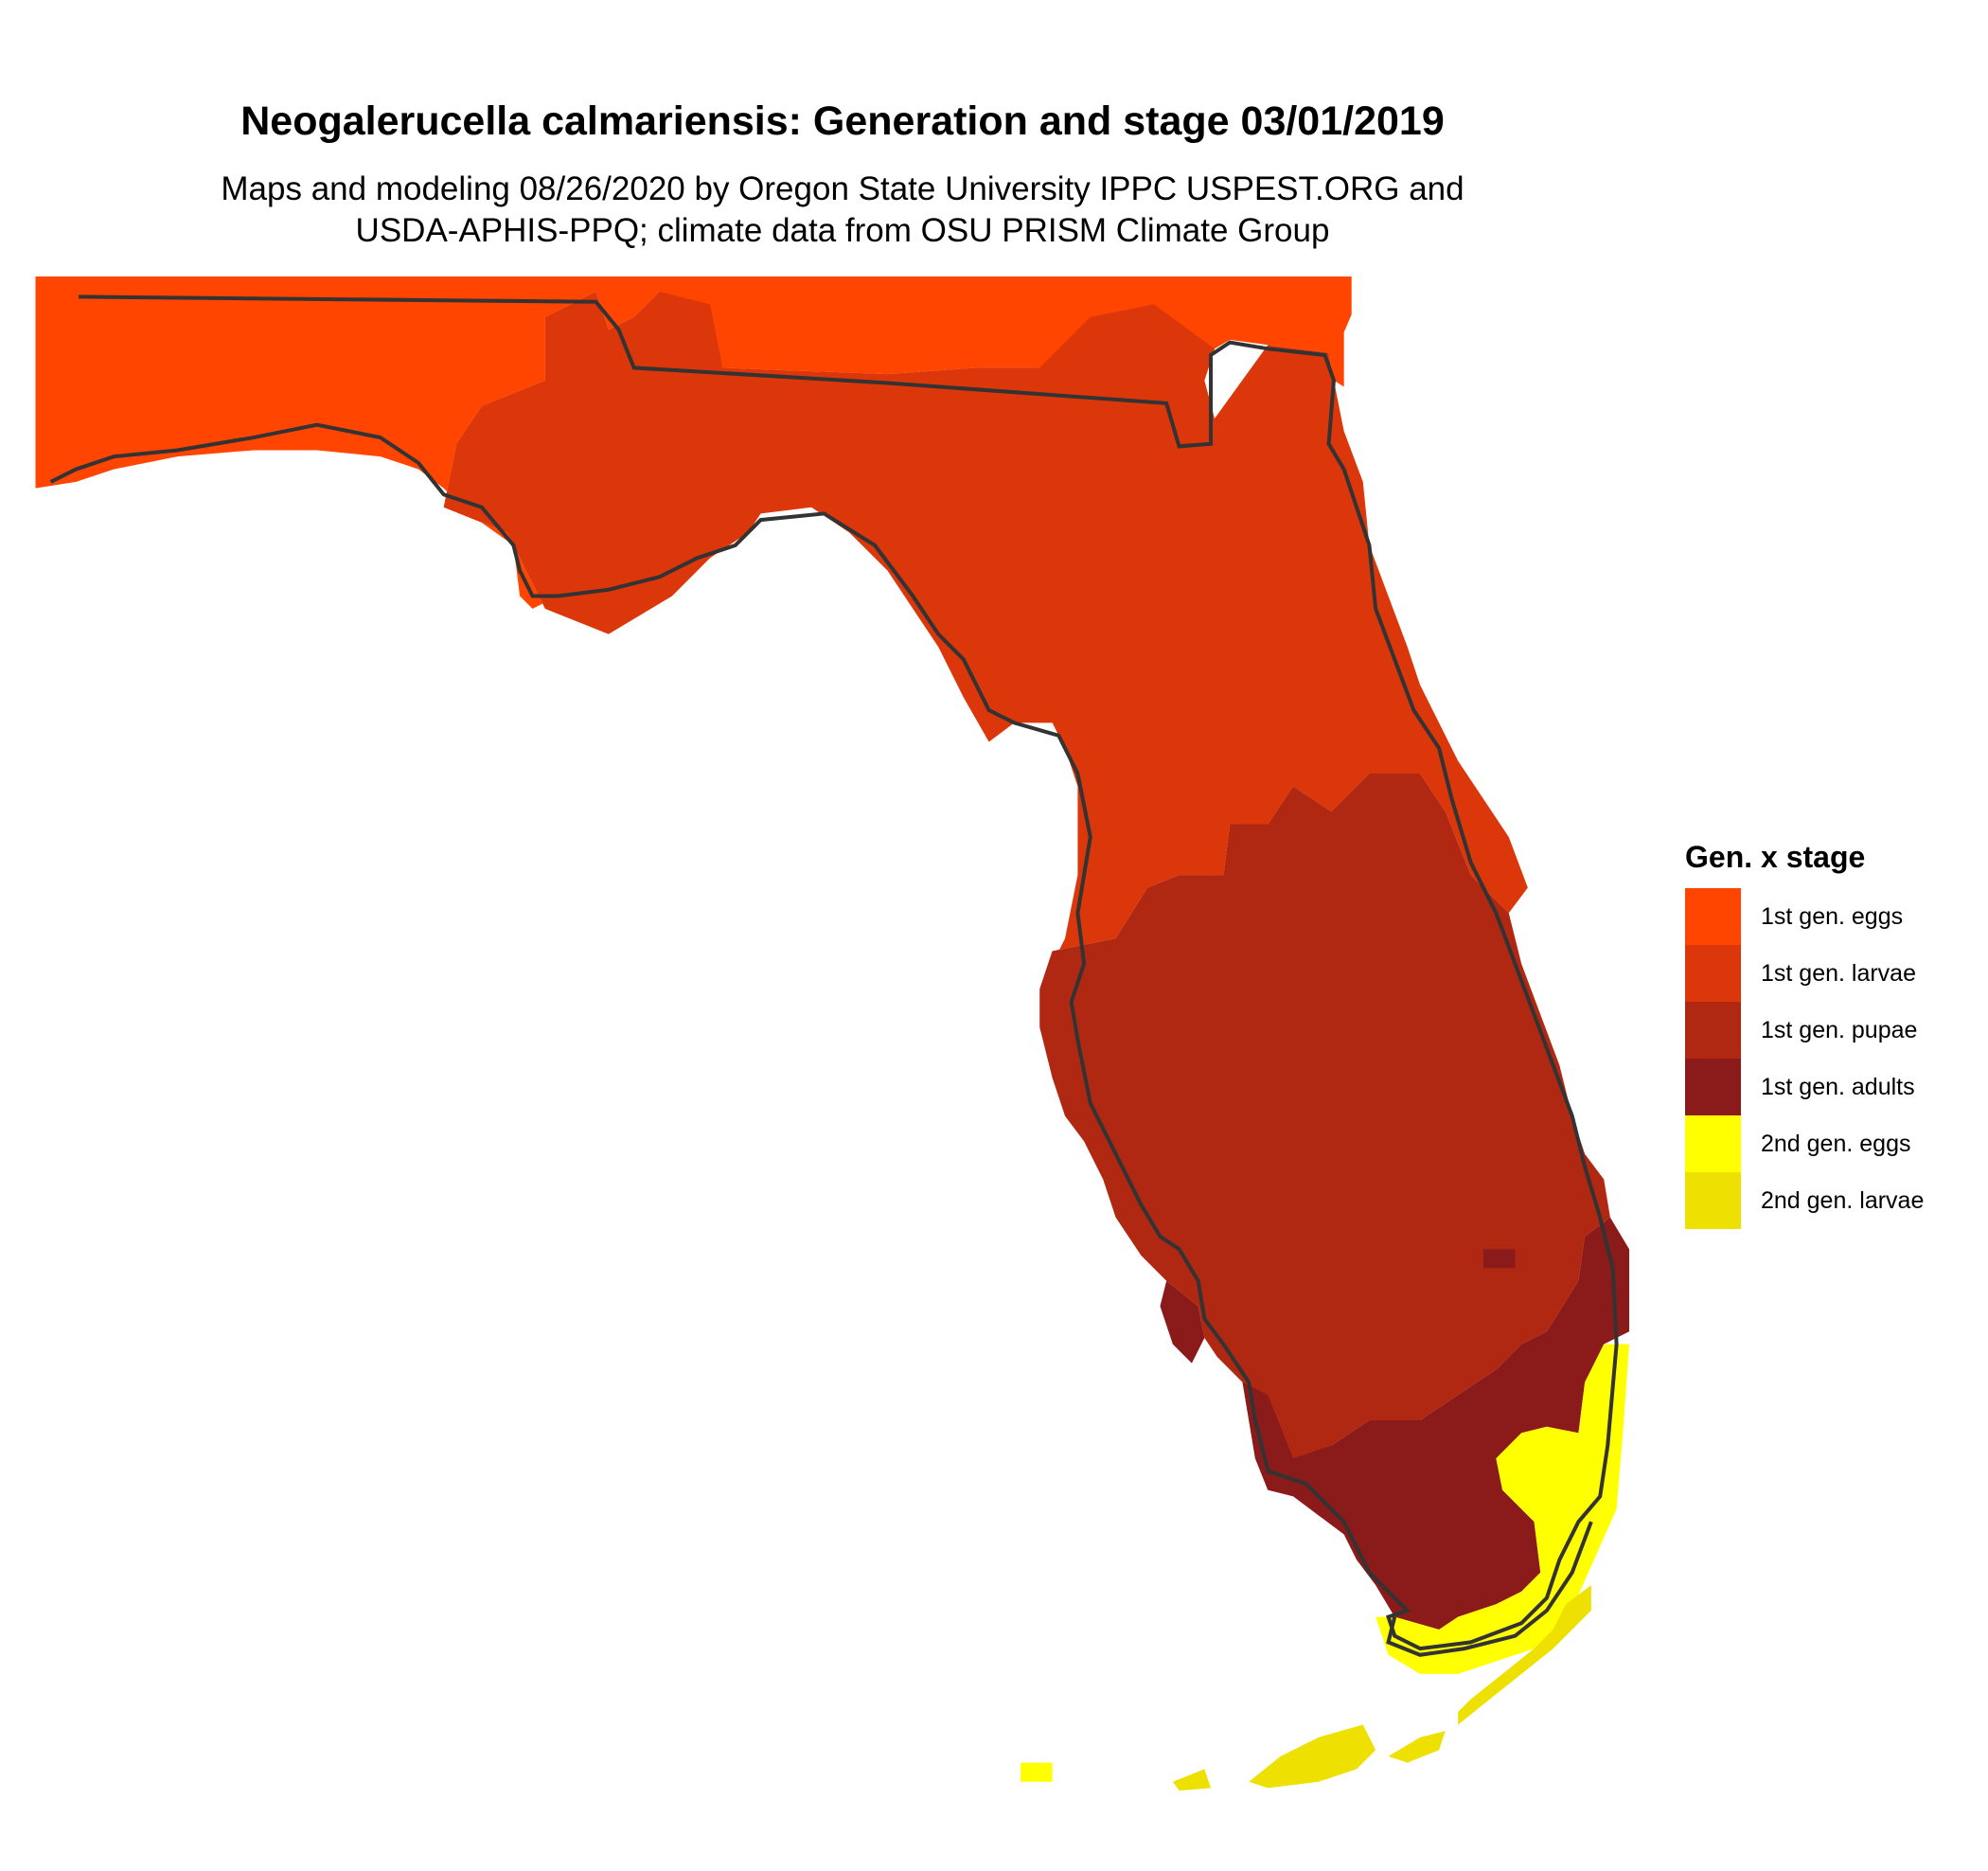 This screenshot has width=1988, height=1871. What do you see at coordinates (1832, 916) in the screenshot?
I see `legend-label: 1st gen. eggs` at bounding box center [1832, 916].